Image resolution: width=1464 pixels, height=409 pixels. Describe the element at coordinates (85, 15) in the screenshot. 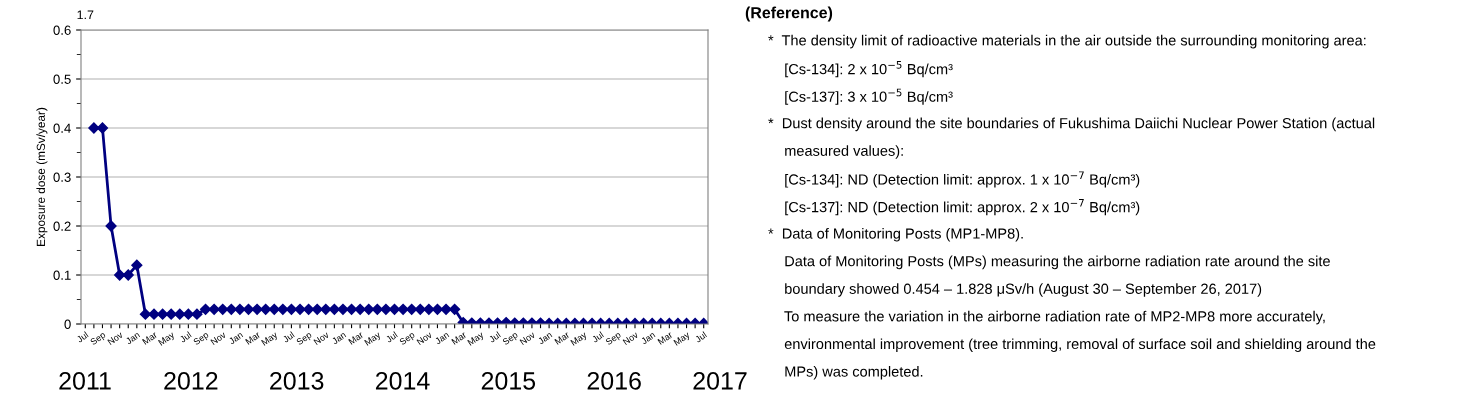

I see `text: 1.7` at that location.